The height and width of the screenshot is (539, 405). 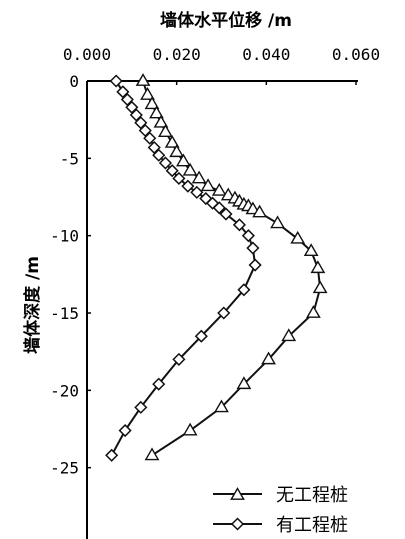 I want to click on y-axis-title: 墙体深度 /m, so click(x=32, y=305).